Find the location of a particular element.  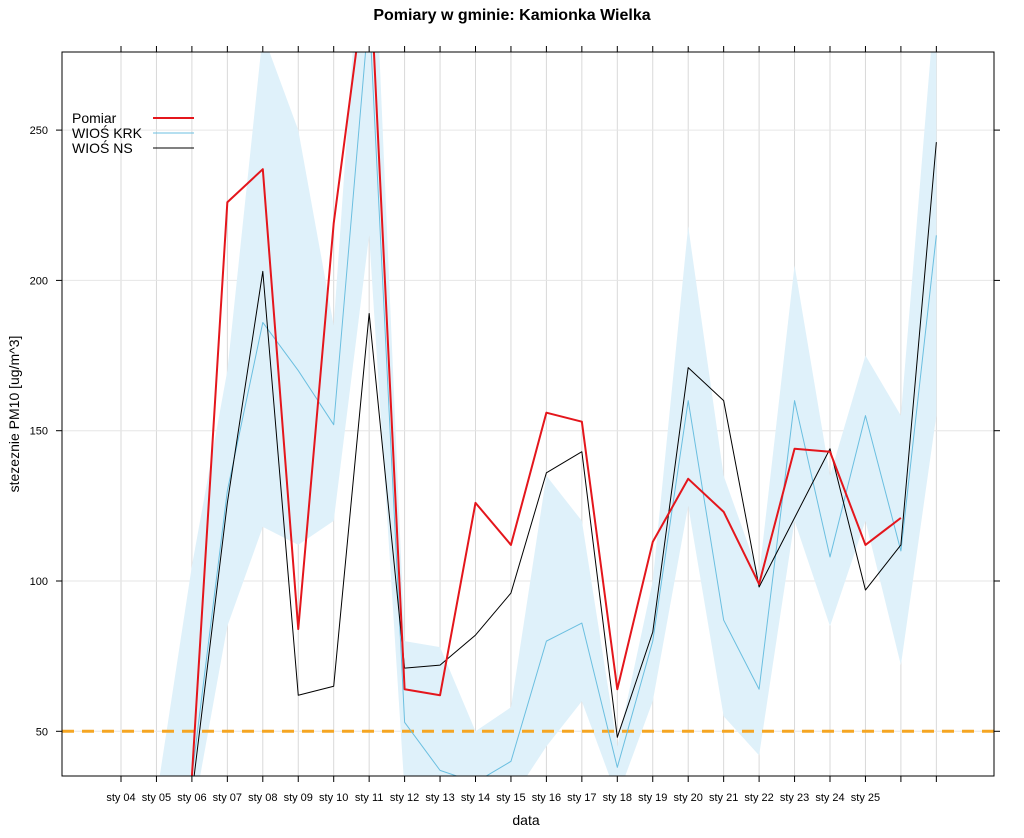

x-tick-label: sty 21 is located at coordinates (723, 798).